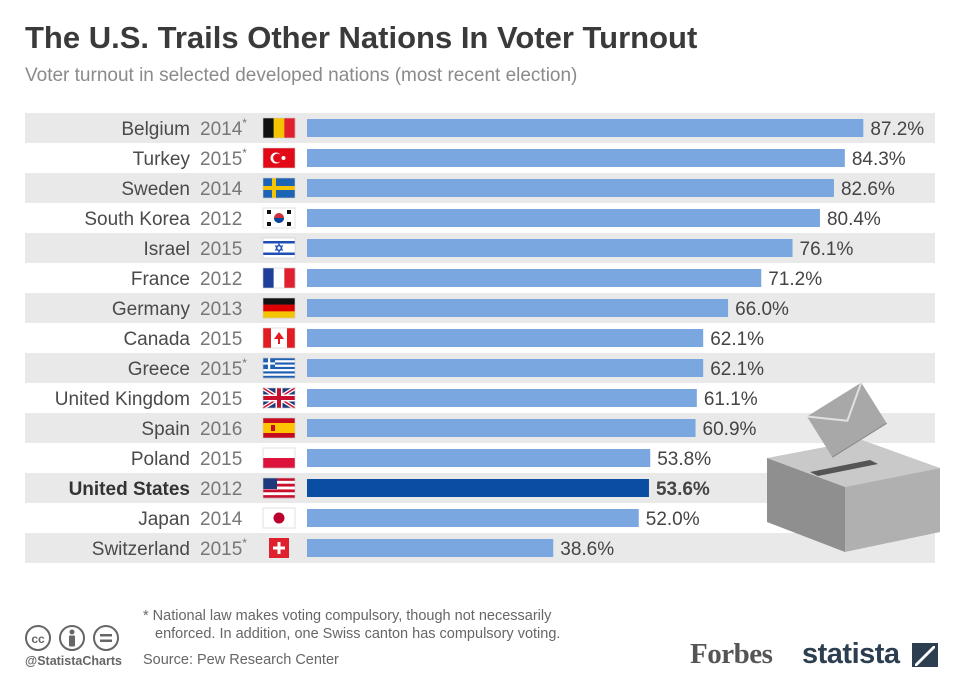 This screenshot has height=684, width=960. What do you see at coordinates (279, 158) in the screenshot?
I see `turkey-flag-icon` at bounding box center [279, 158].